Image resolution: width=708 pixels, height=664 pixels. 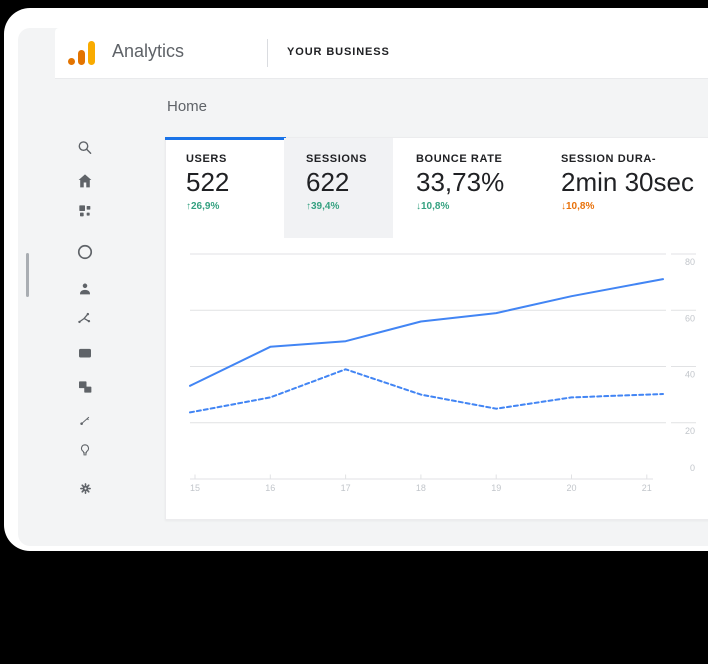 What do you see at coordinates (195, 488) in the screenshot?
I see `svg-text: 15` at bounding box center [195, 488].